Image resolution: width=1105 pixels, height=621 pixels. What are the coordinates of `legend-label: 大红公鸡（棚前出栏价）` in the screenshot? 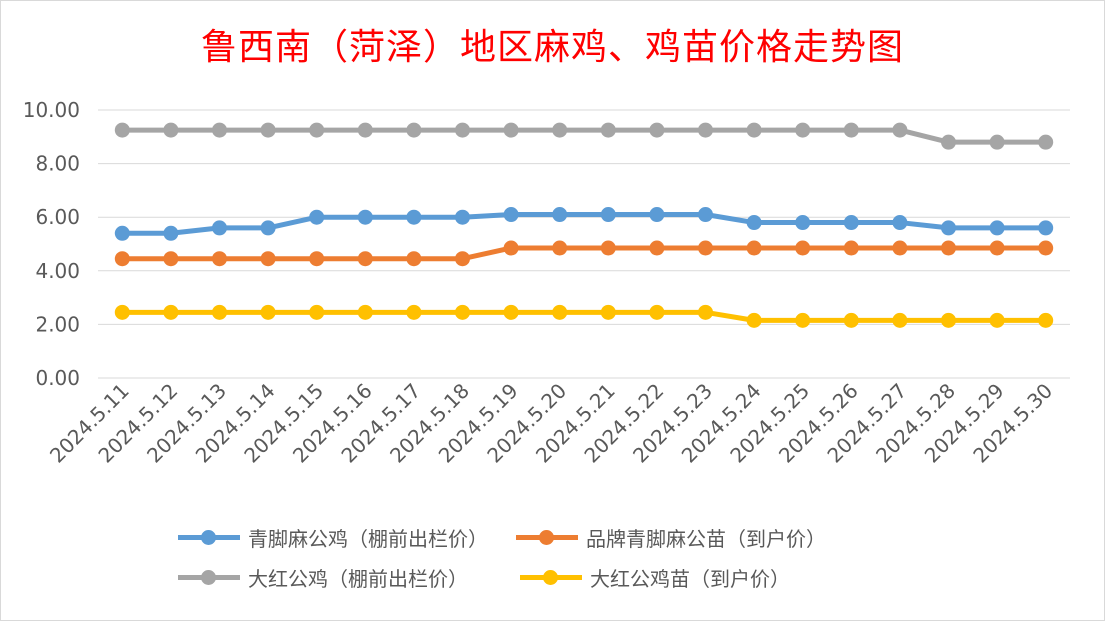 It's located at (358, 578).